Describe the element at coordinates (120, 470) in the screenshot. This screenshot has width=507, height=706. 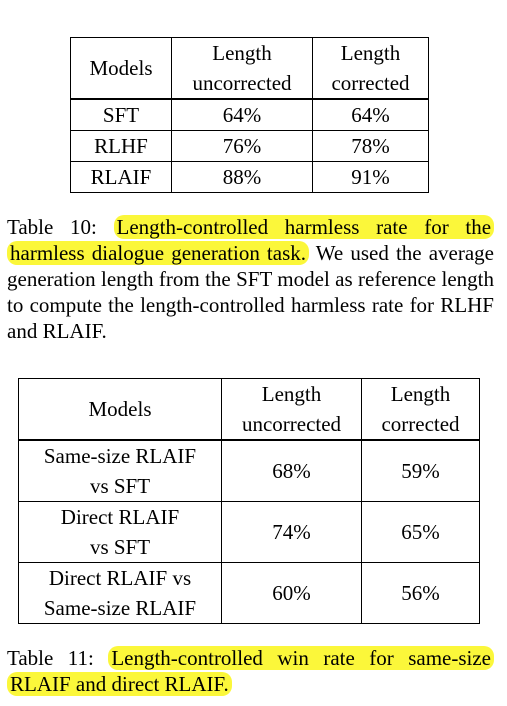
I see `model-cell: Same-size RLAIF vs SFT` at that location.